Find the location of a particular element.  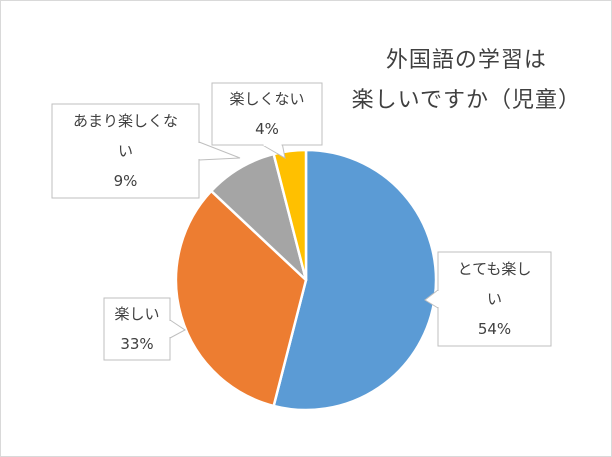

chart-title-line-2: 楽しいですか（児童） is located at coordinates (466, 100).